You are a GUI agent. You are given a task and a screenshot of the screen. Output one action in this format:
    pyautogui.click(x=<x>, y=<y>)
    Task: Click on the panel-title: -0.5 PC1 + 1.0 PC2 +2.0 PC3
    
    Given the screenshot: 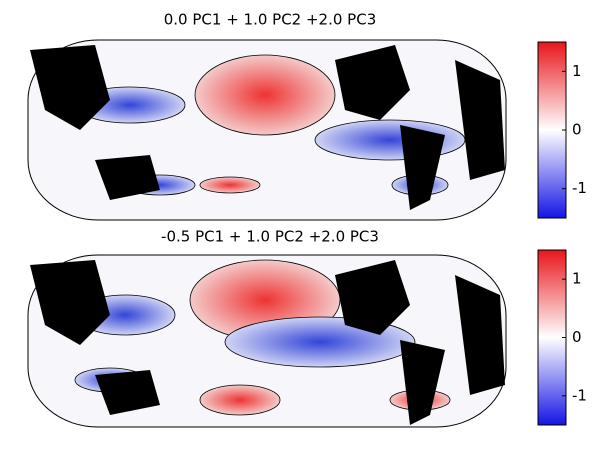 What is the action you would take?
    pyautogui.click(x=270, y=237)
    